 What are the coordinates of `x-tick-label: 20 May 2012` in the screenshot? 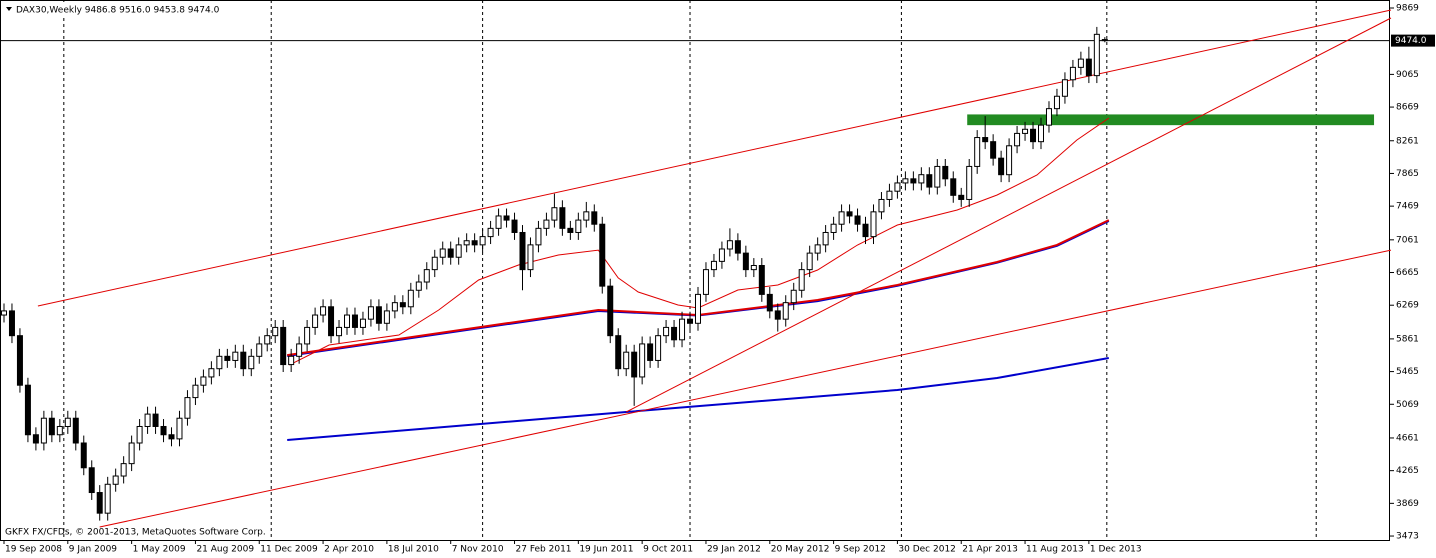 It's located at (800, 550).